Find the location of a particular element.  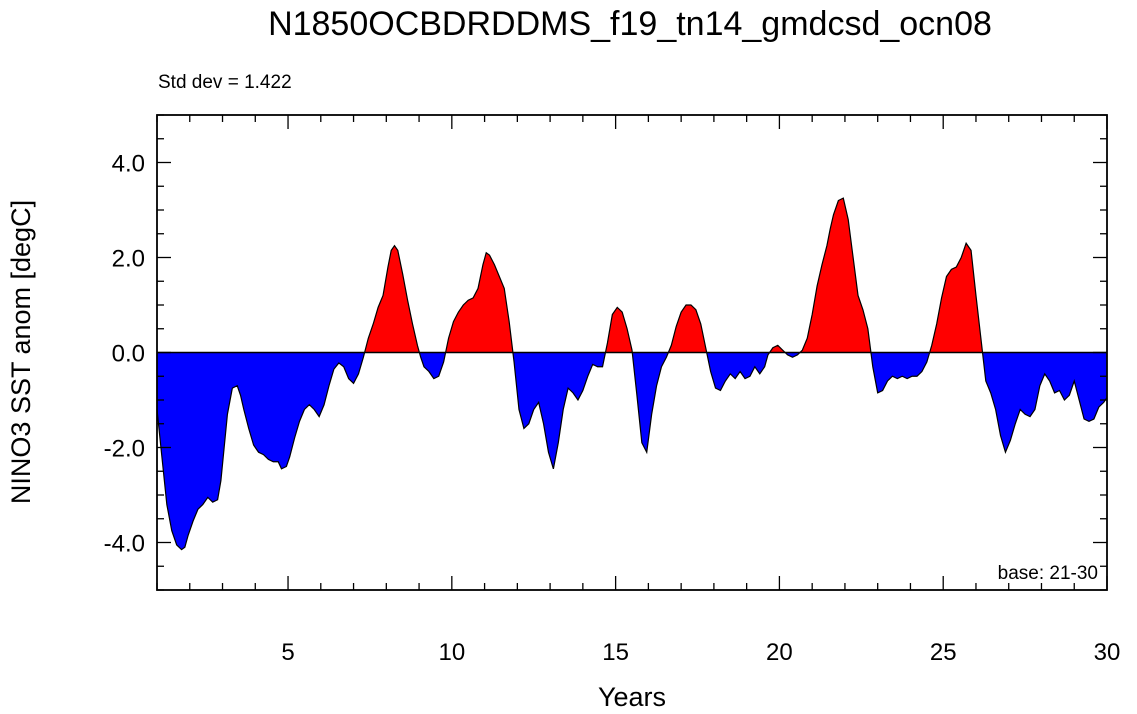

x-tick-label: 10 is located at coordinates (451, 652).